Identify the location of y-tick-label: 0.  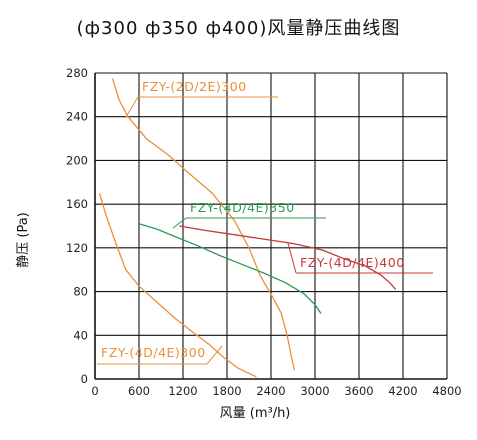
(84, 379).